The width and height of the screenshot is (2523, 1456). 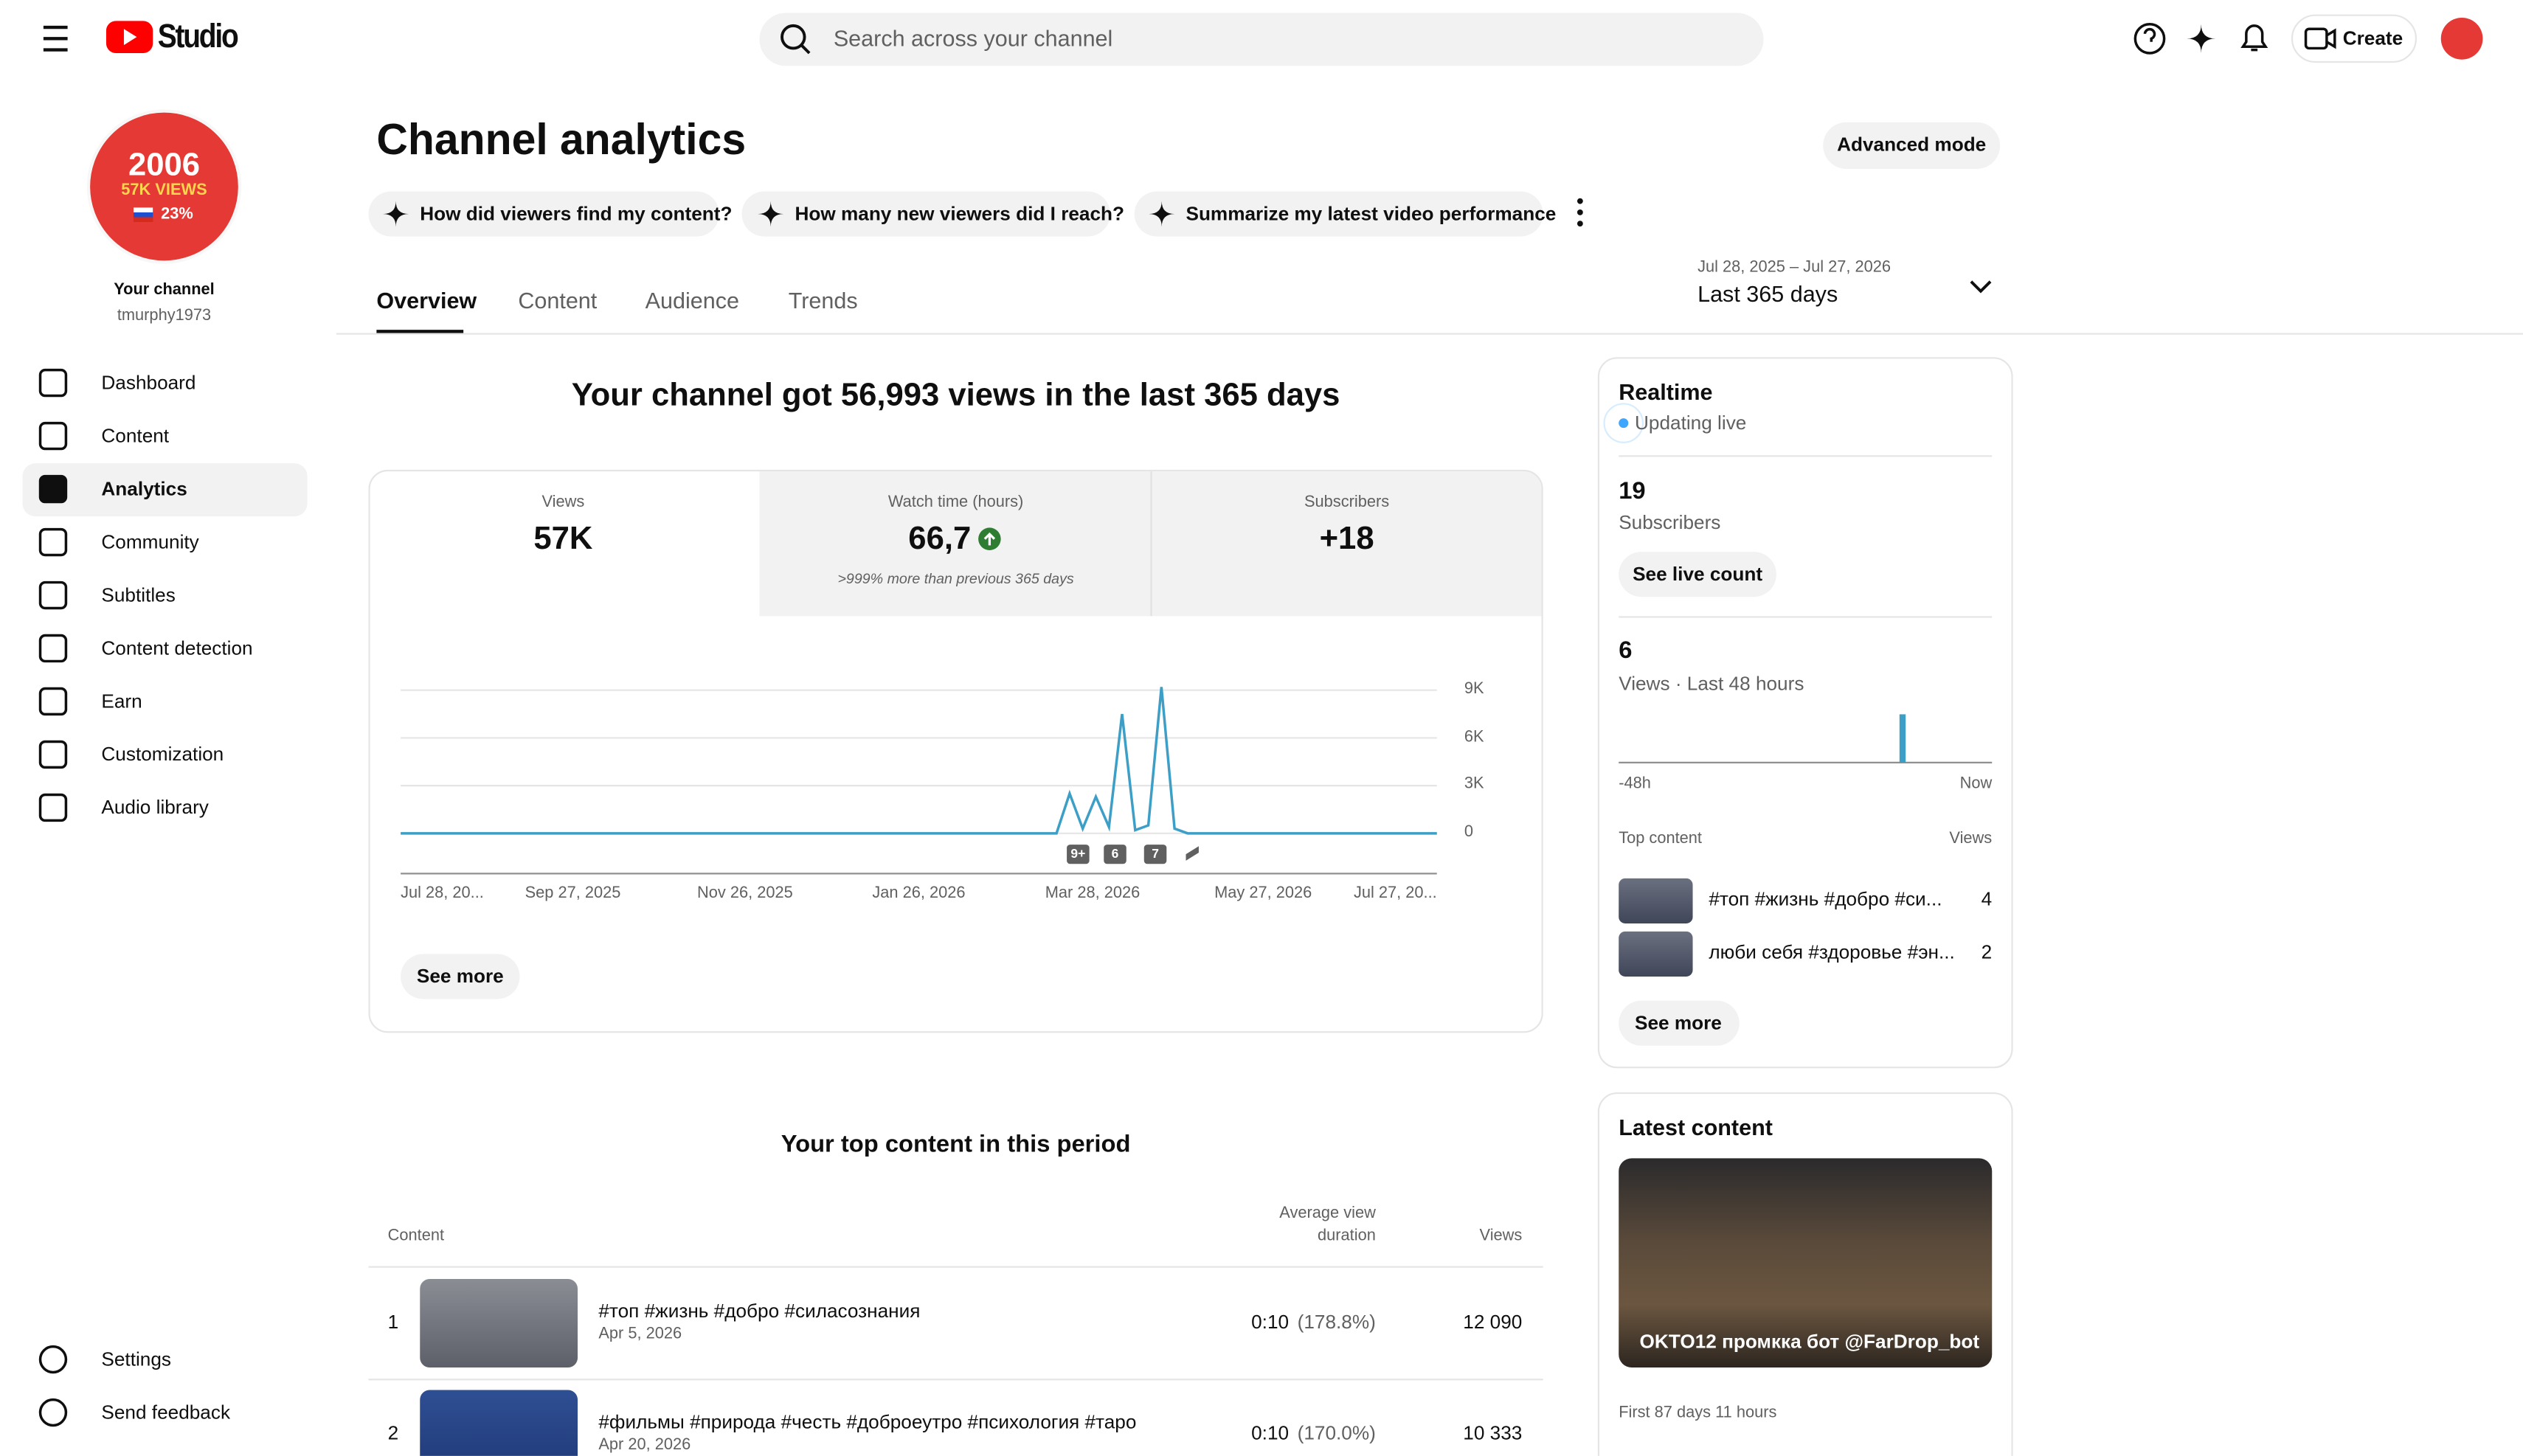 I want to click on prompt-label: How many new viewers did I reach?, so click(x=960, y=213).